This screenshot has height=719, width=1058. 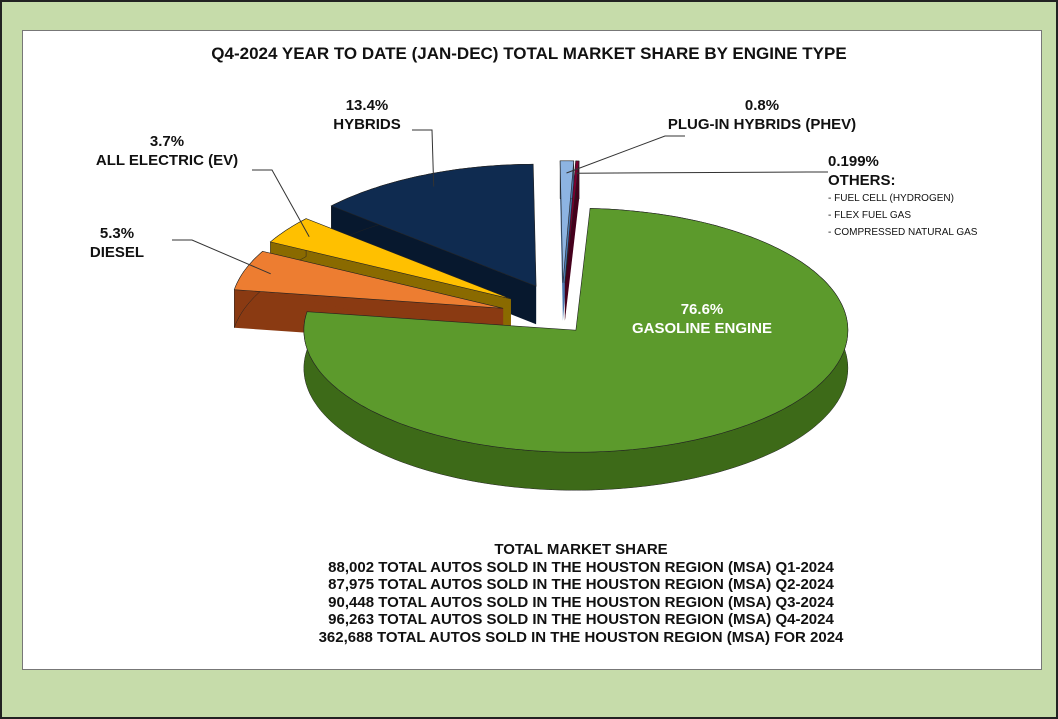 What do you see at coordinates (167, 141) in the screenshot?
I see `value-label: 3.7%` at bounding box center [167, 141].